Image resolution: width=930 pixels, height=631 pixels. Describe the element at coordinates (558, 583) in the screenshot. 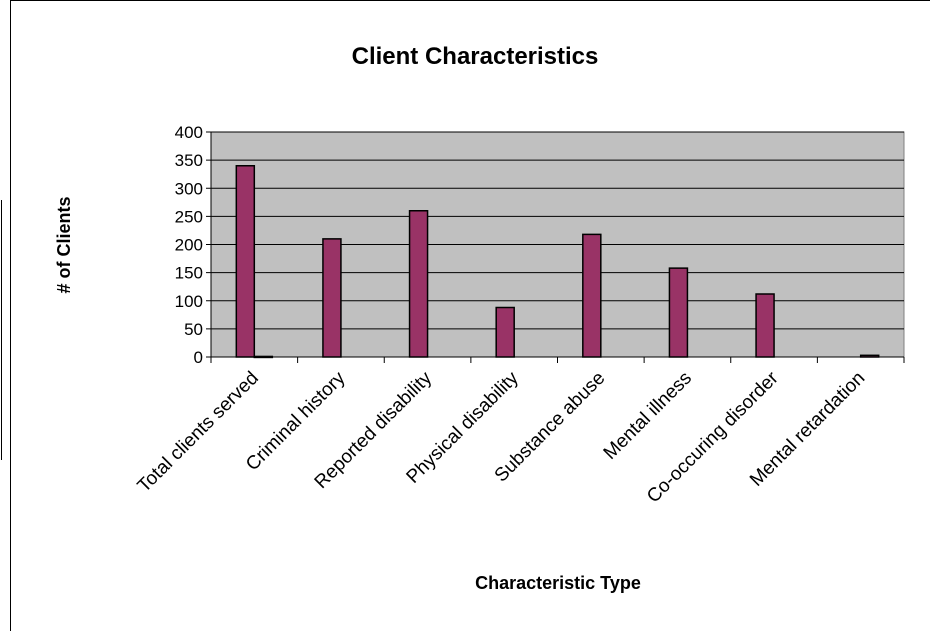

I see `x-axis-title: Characteristic Type` at that location.